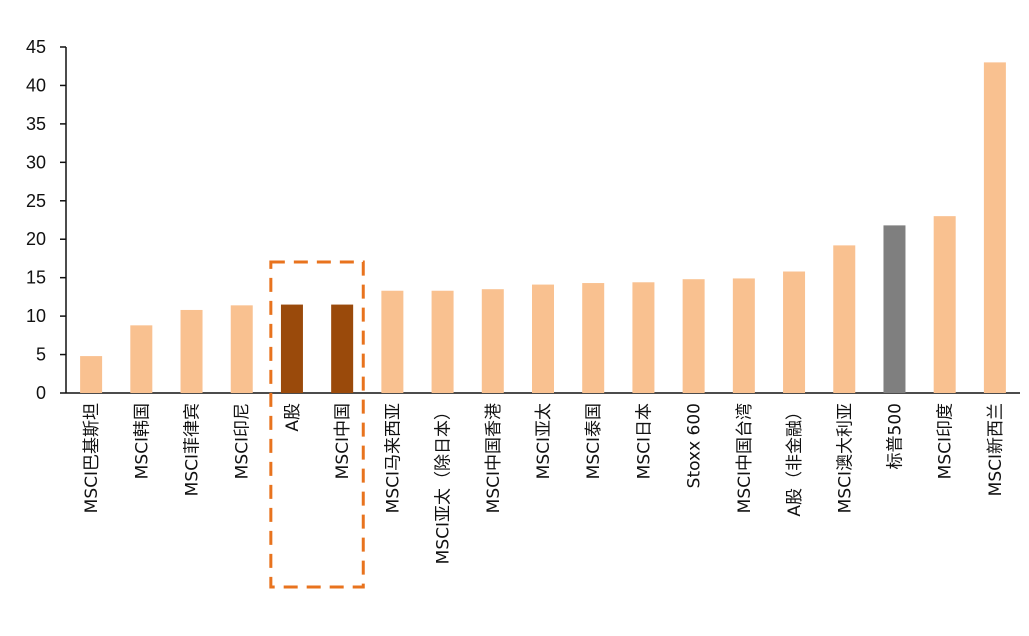  I want to click on x-category-label: MSCI印度, so click(946, 441).